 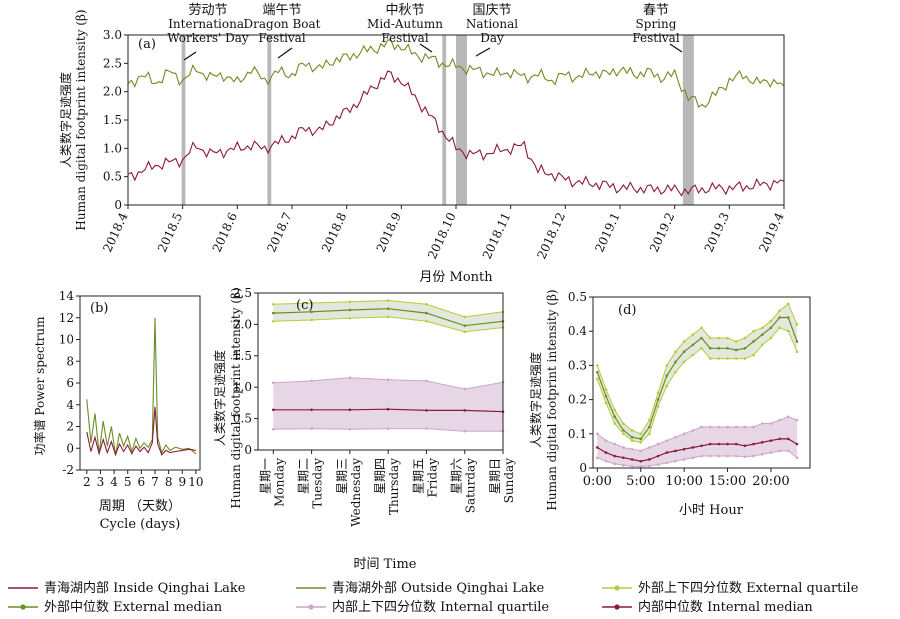 I want to click on panel-a-xtick-label-2: 2018.6, so click(x=225, y=232).